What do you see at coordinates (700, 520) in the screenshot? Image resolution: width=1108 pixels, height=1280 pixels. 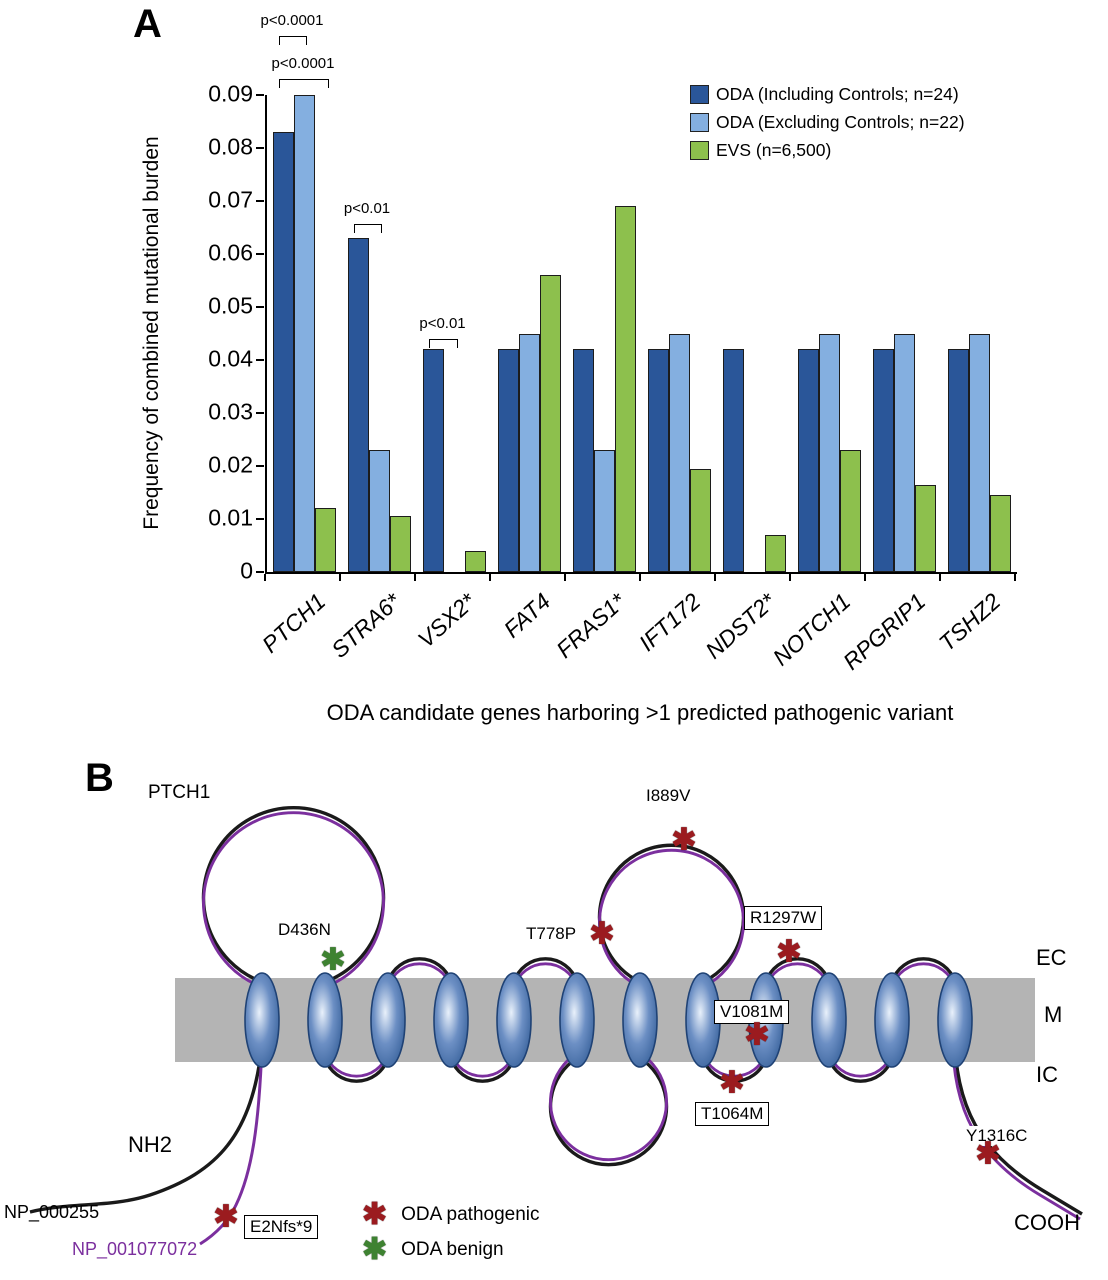 I see `bar-IFT172-series3` at bounding box center [700, 520].